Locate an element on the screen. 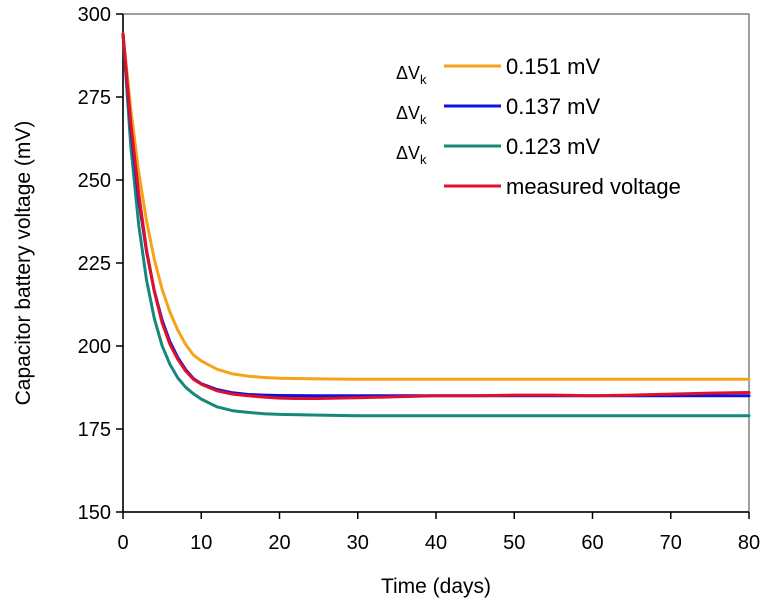 This screenshot has width=766, height=604. x-tick-label: 30 is located at coordinates (358, 543).